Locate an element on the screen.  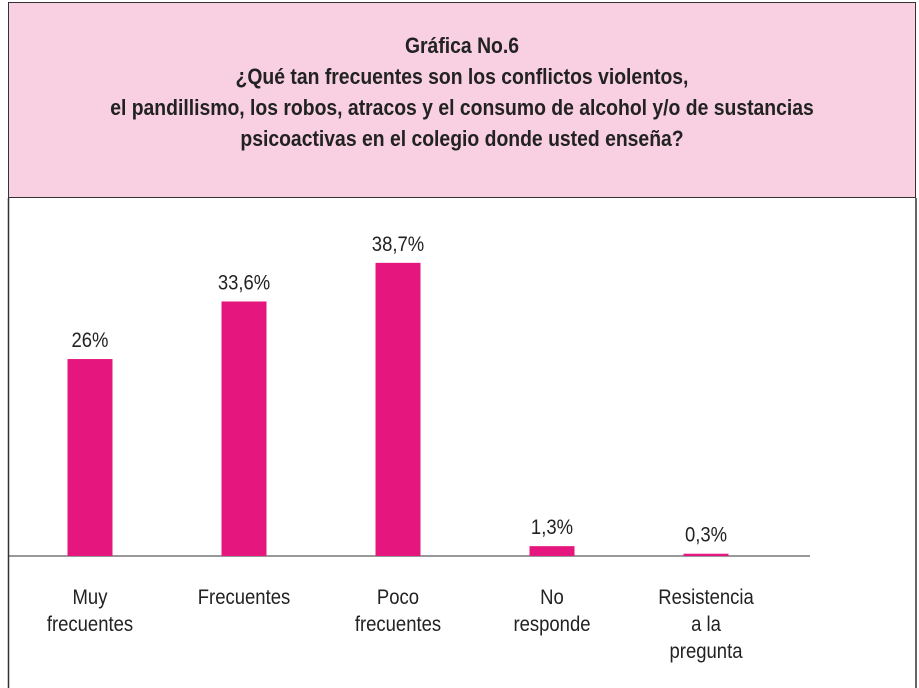
data-label: 33,6% is located at coordinates (244, 282).